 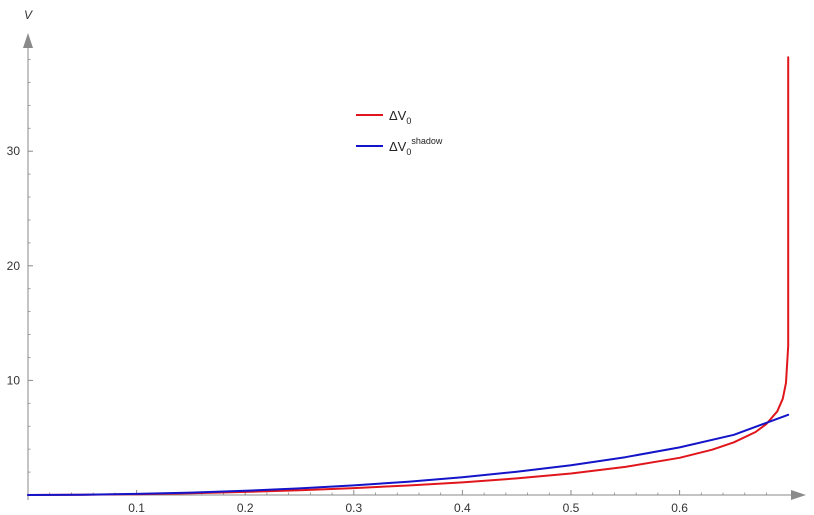 What do you see at coordinates (798, 495) in the screenshot?
I see `x-axis-arrow` at bounding box center [798, 495].